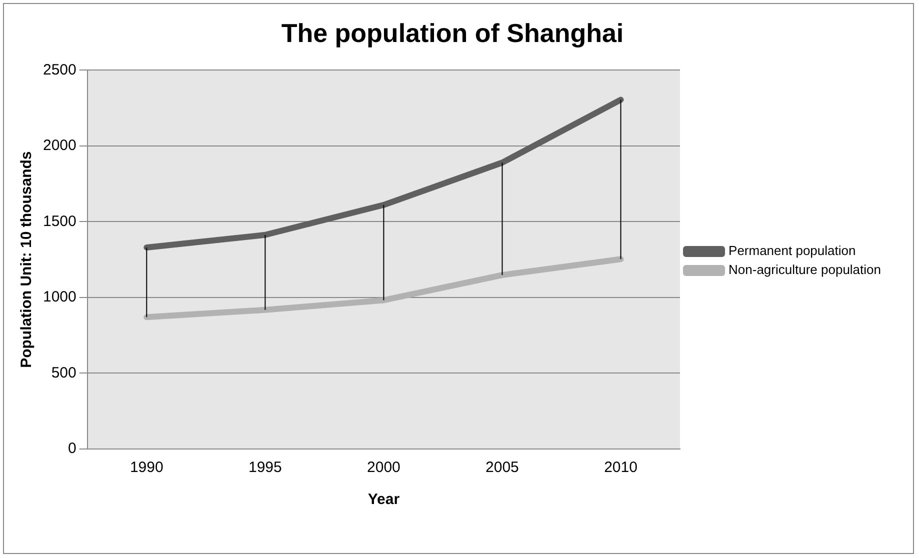 Image resolution: width=919 pixels, height=558 pixels. I want to click on y-axis-title: Population Unit: 10 thousands, so click(27, 259).